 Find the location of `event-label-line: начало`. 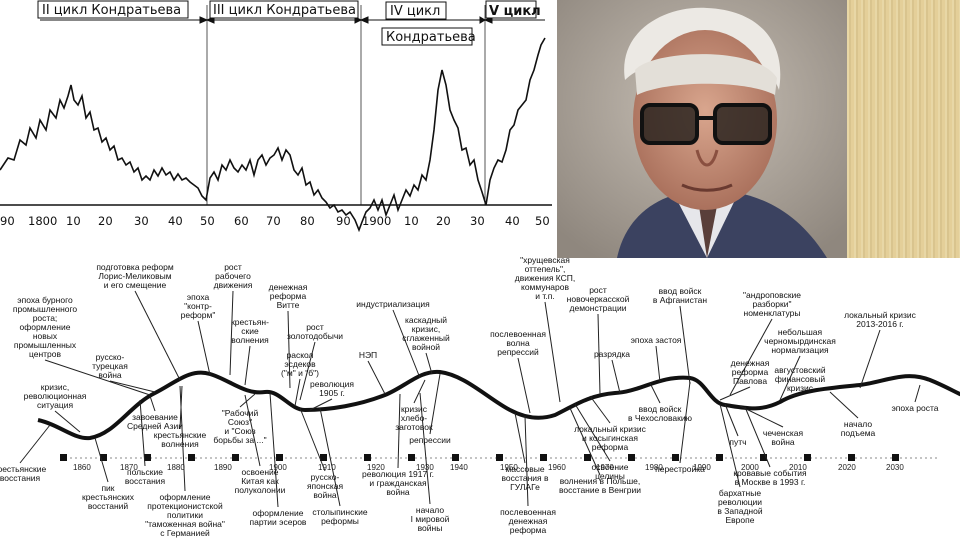

event-label-line: начало is located at coordinates (858, 424).